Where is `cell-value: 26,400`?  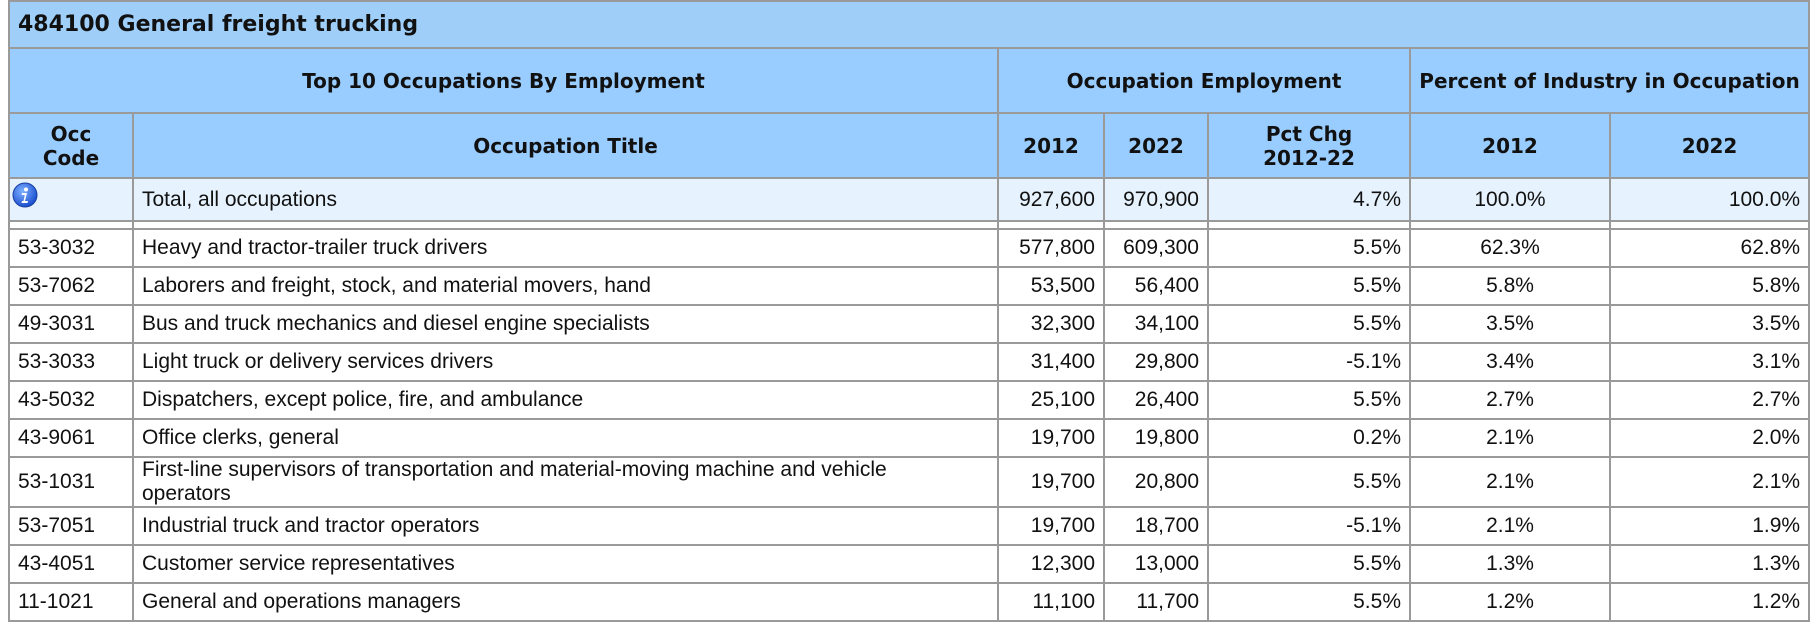
cell-value: 26,400 is located at coordinates (1156, 400).